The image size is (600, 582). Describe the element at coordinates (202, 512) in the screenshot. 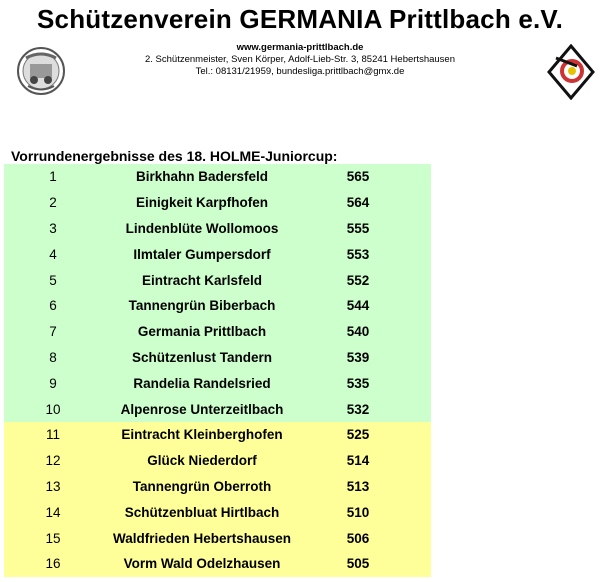

I see `club-cell: Schützenbluat Hirtlbach` at that location.